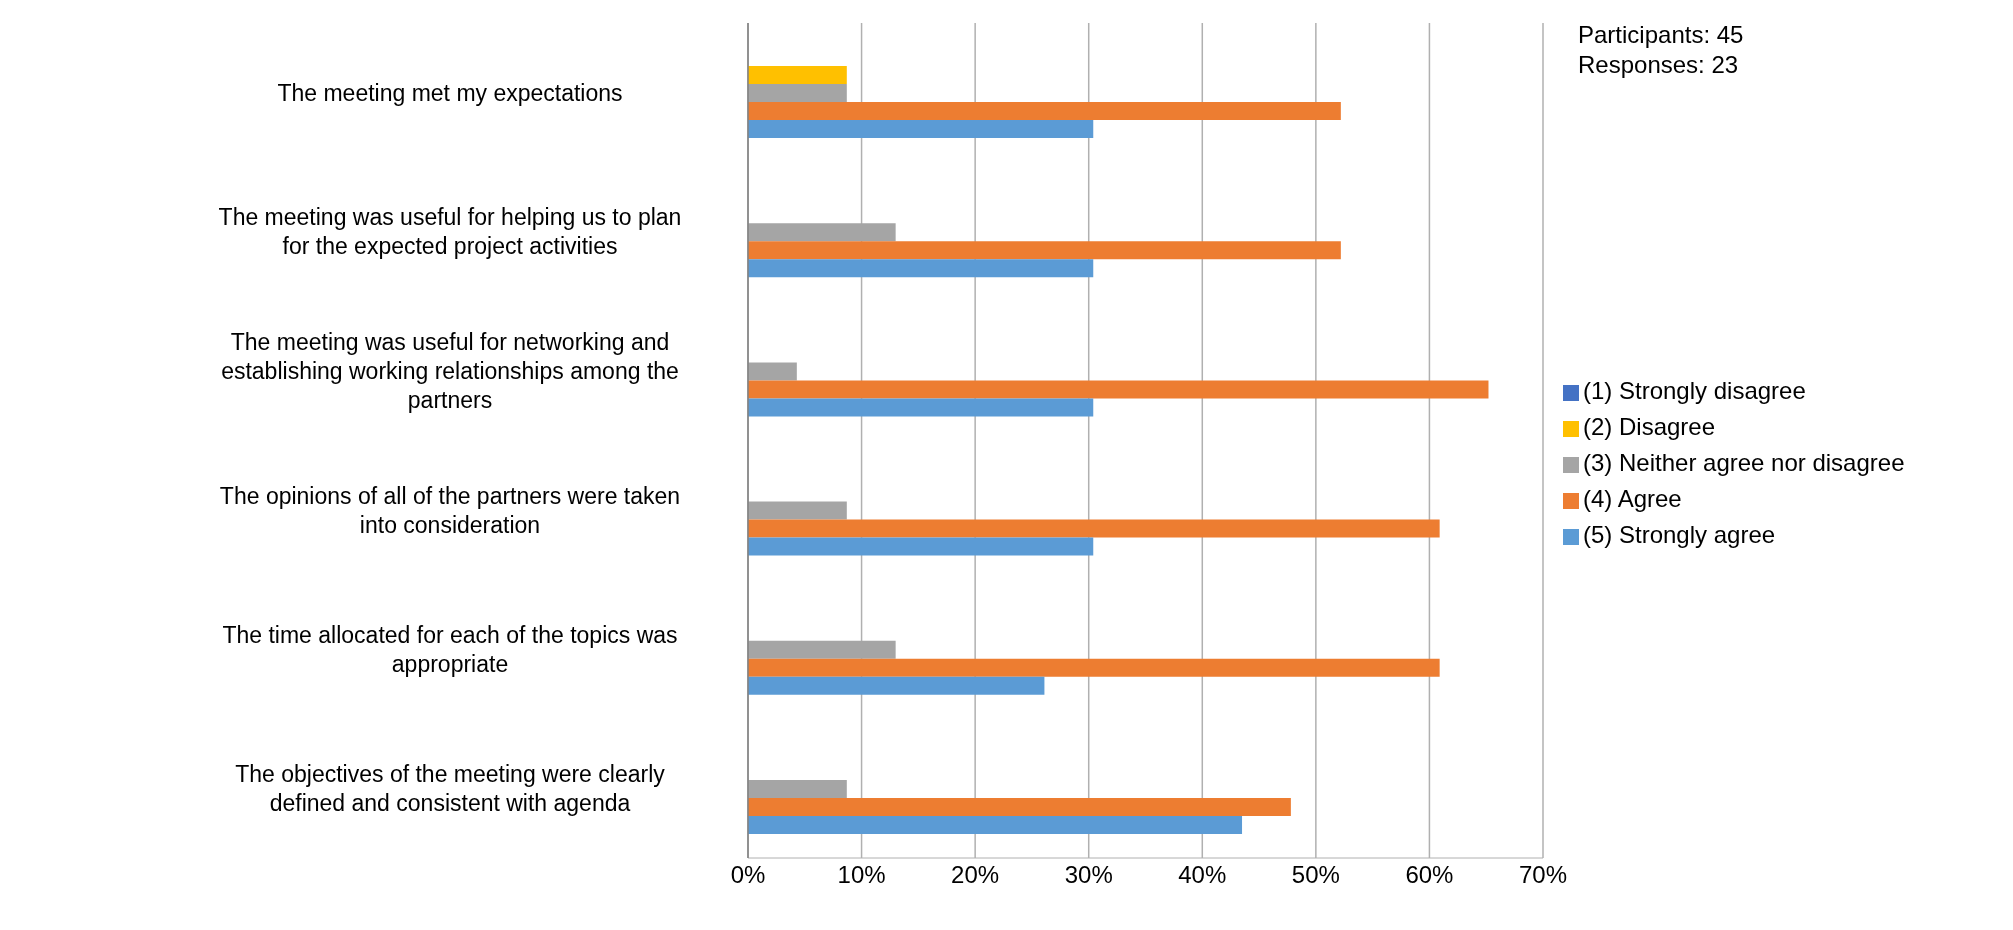  What do you see at coordinates (1429, 875) in the screenshot?
I see `x-tick-label: 60%` at bounding box center [1429, 875].